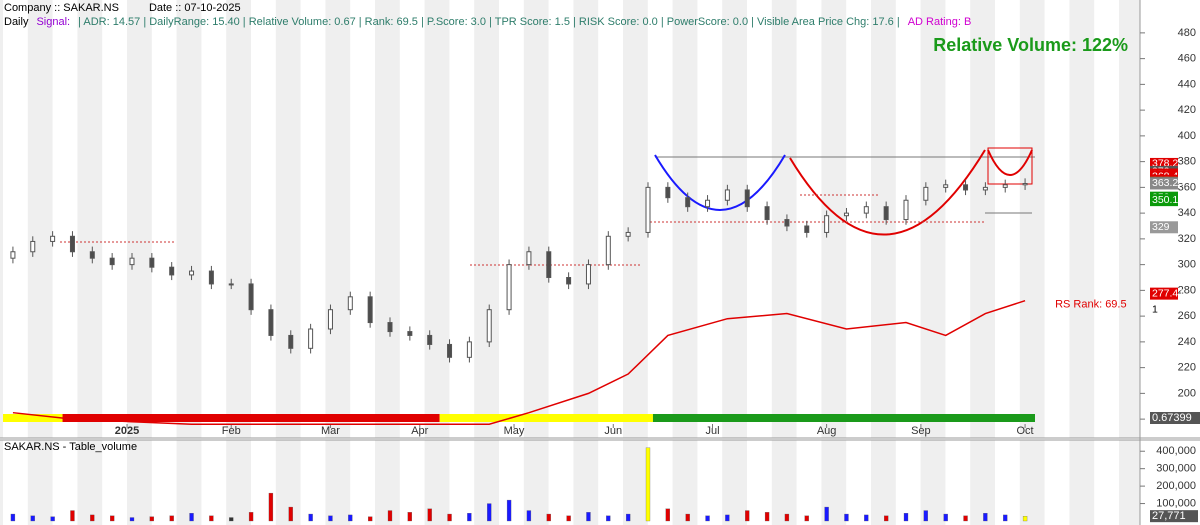  Describe the element at coordinates (1187, 290) in the screenshot. I see `y-tick-label: 280` at that location.